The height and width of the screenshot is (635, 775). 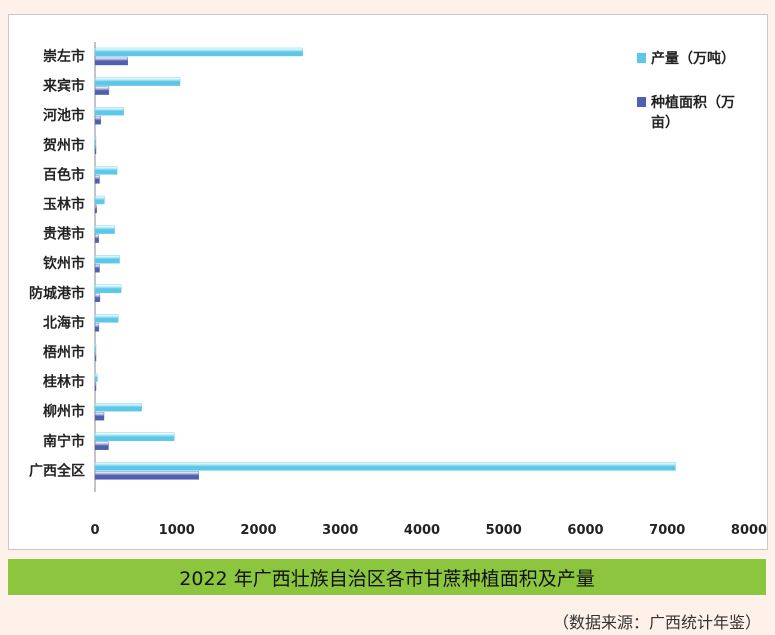 I want to click on category-label: 河池市, so click(x=64, y=115).